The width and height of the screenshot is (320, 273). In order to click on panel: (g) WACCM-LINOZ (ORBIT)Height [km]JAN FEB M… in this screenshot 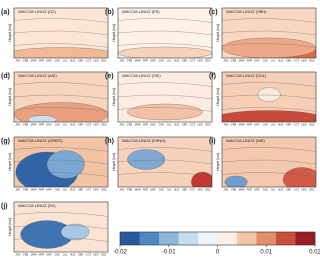, I will do `click(55, 164)`.